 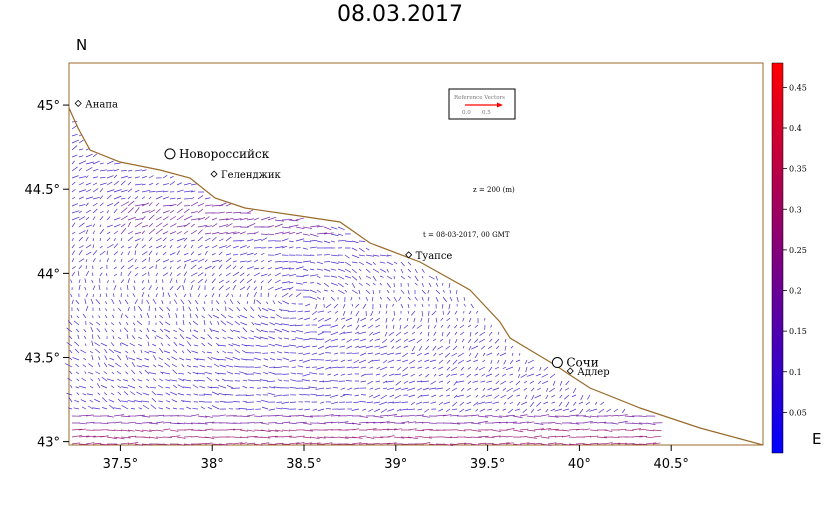 I want to click on y-tick-label: 45°, so click(x=48, y=106).